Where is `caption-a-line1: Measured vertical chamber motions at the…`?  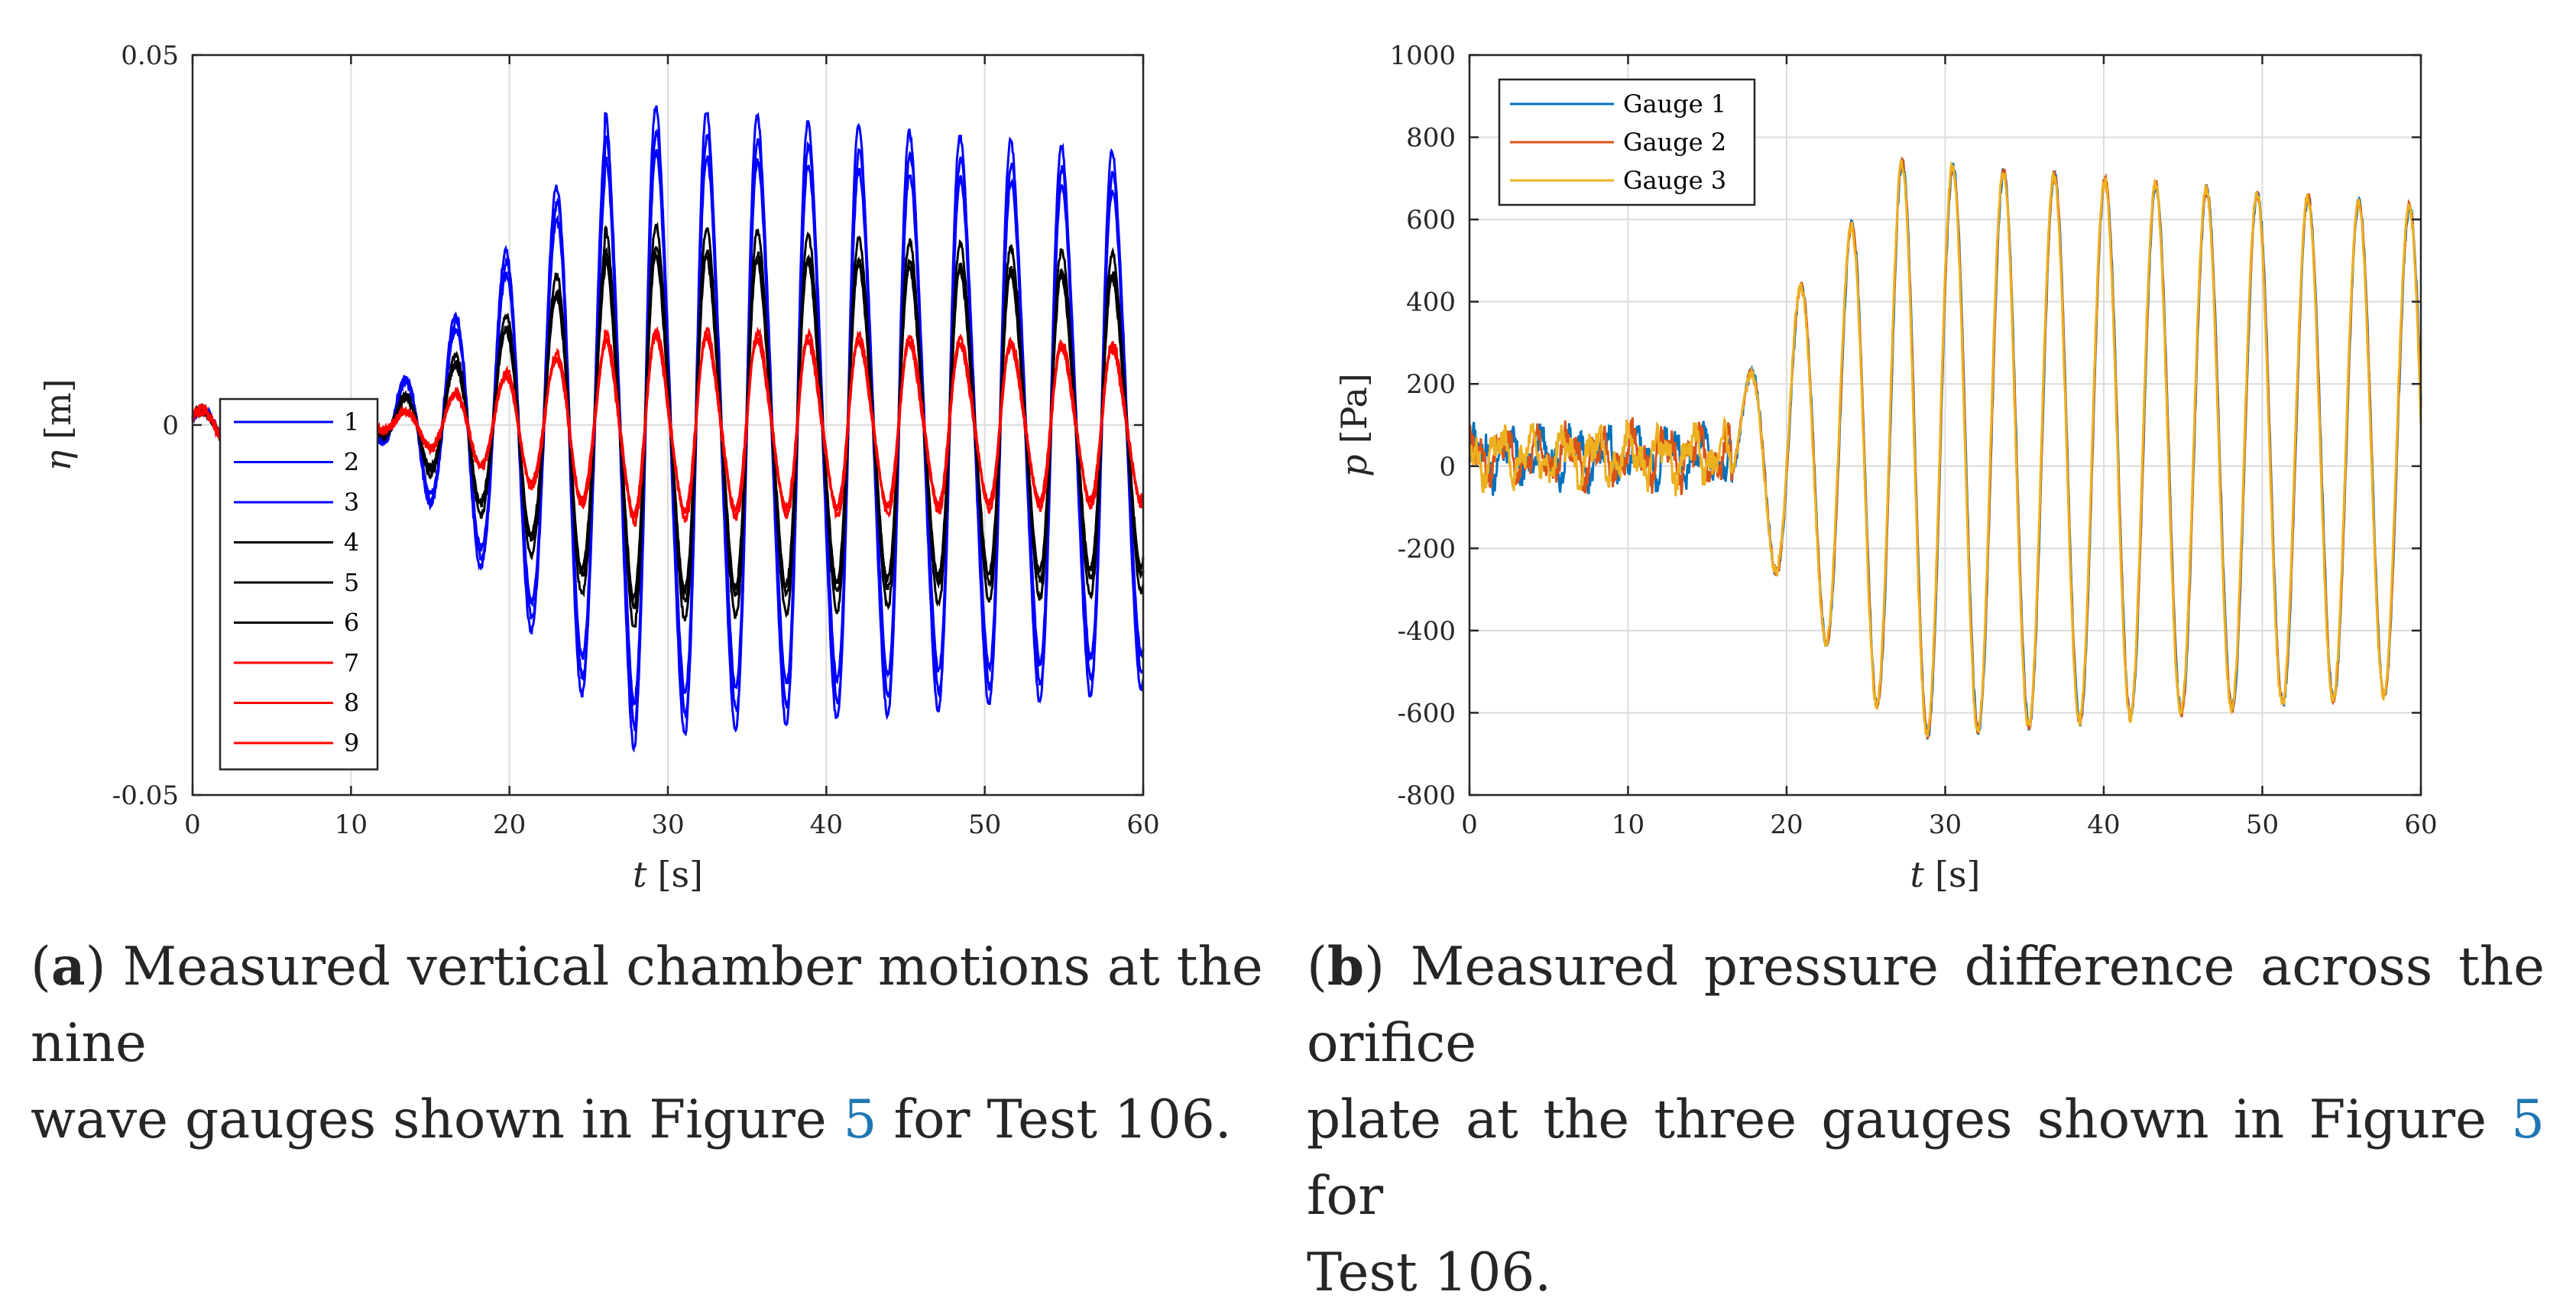
caption-a-line1: Measured vertical chamber motions at the… is located at coordinates (647, 1005).